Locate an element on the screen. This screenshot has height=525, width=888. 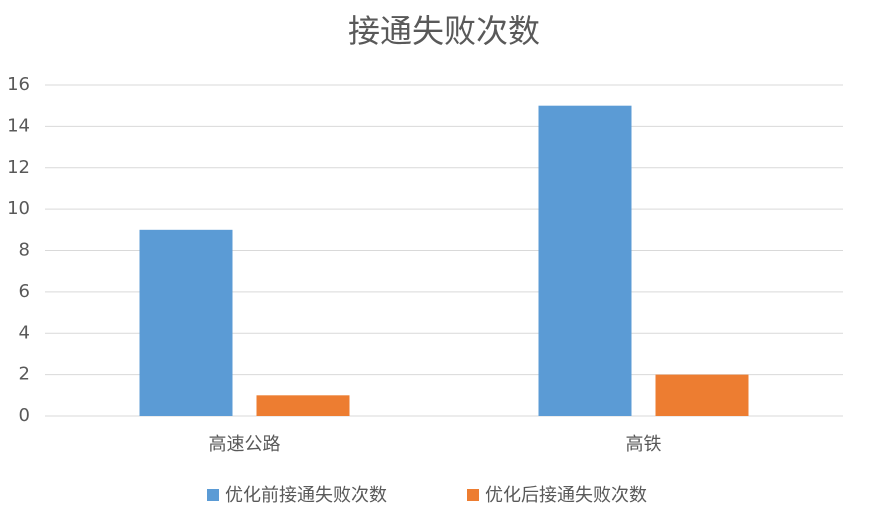
legend-label: 优化后接通失败次数 is located at coordinates (566, 495).